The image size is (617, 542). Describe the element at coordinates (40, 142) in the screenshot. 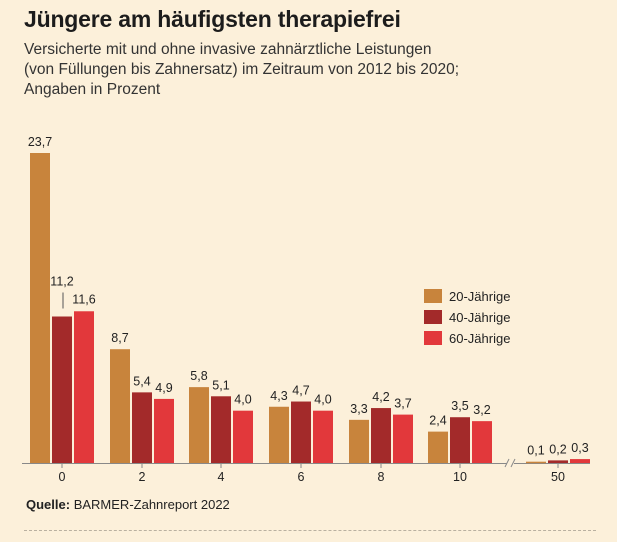

I see `data-label: 23,7` at that location.